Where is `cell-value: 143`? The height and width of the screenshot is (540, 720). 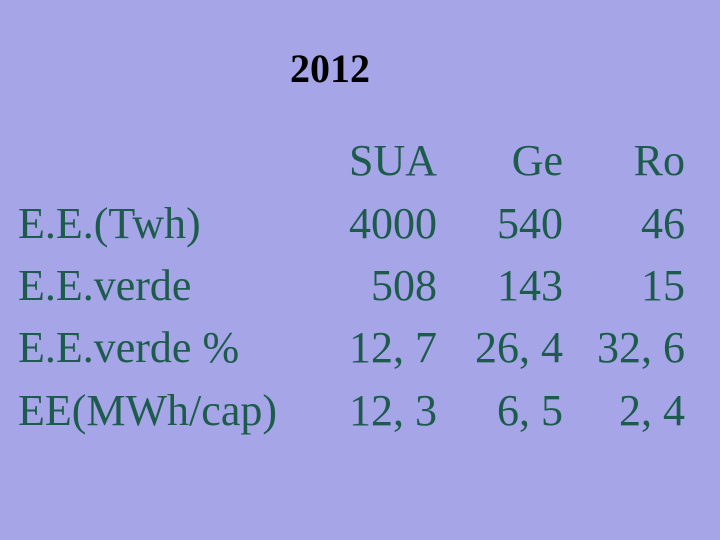
cell-value: 143 is located at coordinates (530, 285).